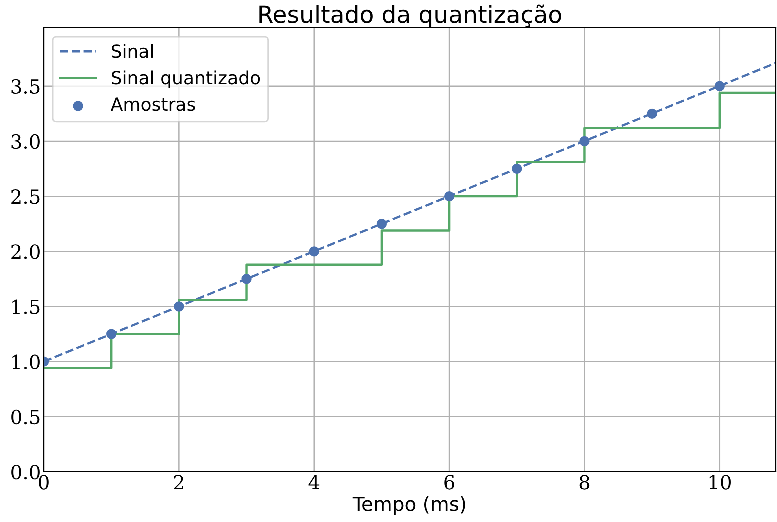 The image size is (777, 522). I want to click on x-tick-label: 0, so click(44, 482).